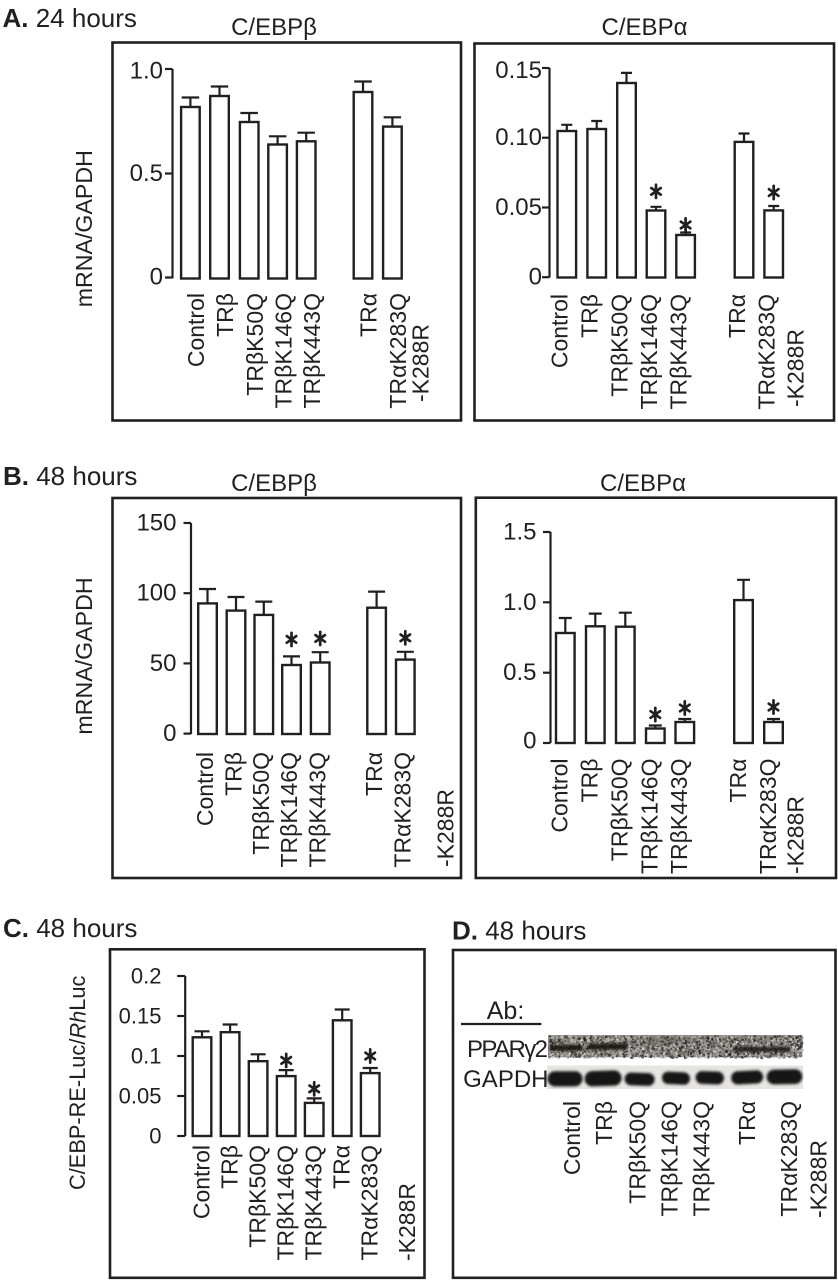 This screenshot has height=1280, width=838. What do you see at coordinates (519, 931) in the screenshot?
I see `svg-text: D. 48 hours` at bounding box center [519, 931].